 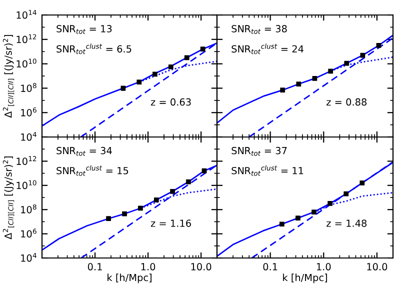 I want to click on annotation: SNR$_{tot}$ = 34, so click(x=84, y=151).